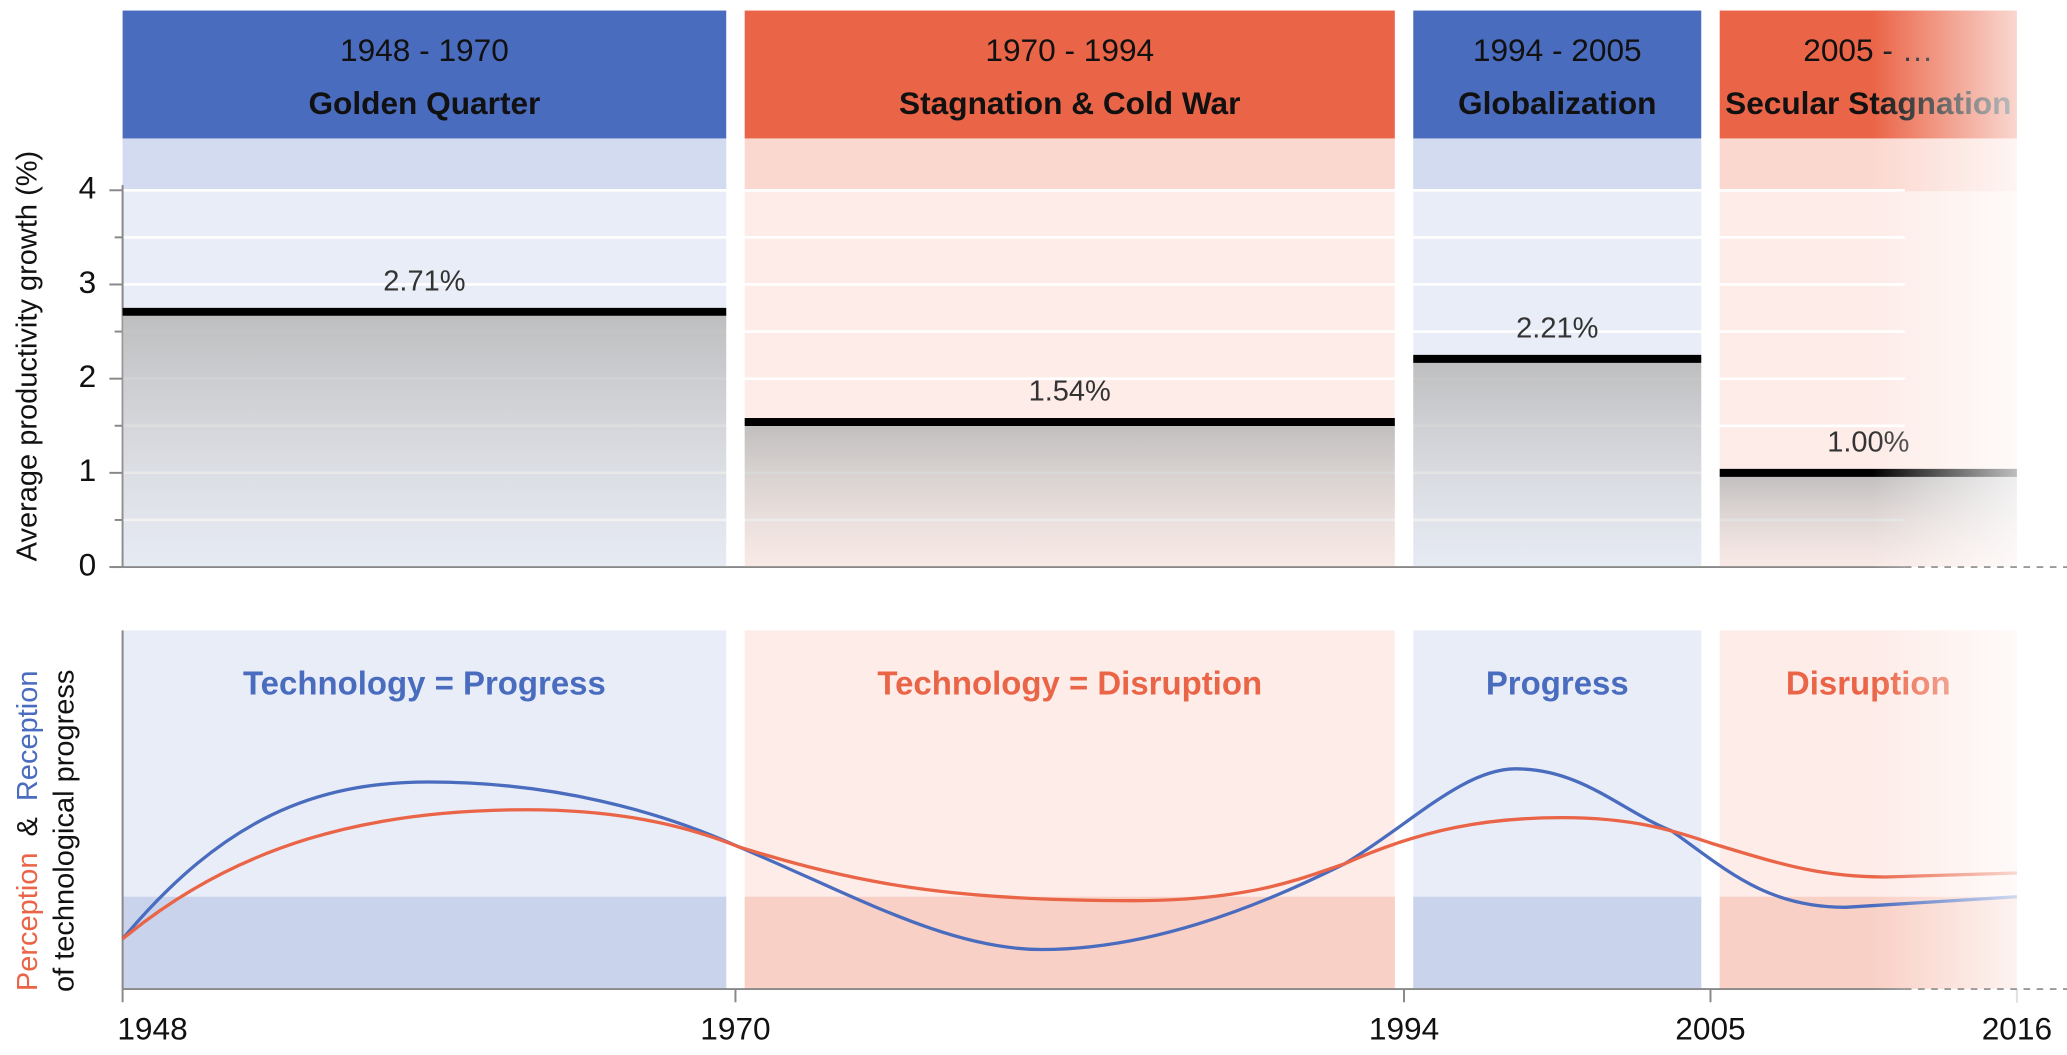  Describe the element at coordinates (424, 50) in the screenshot. I see `period-range: 1948 - 1970` at that location.